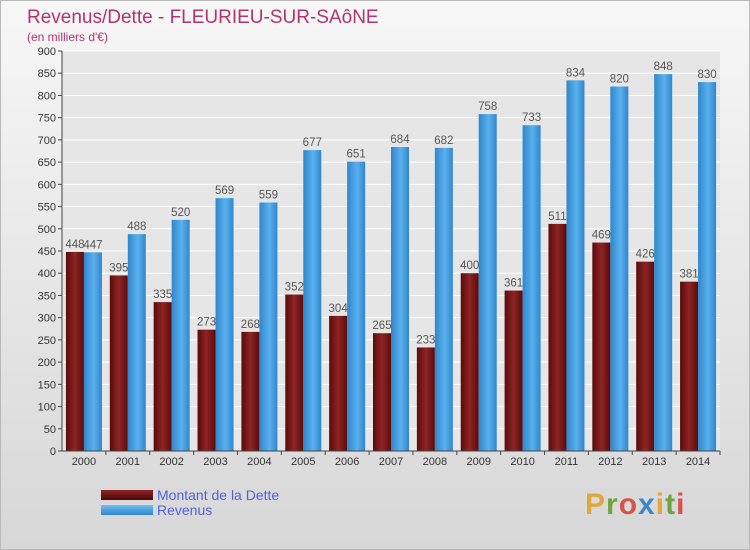 The width and height of the screenshot is (750, 550). I want to click on x-tick-label: 2009, so click(478, 462).